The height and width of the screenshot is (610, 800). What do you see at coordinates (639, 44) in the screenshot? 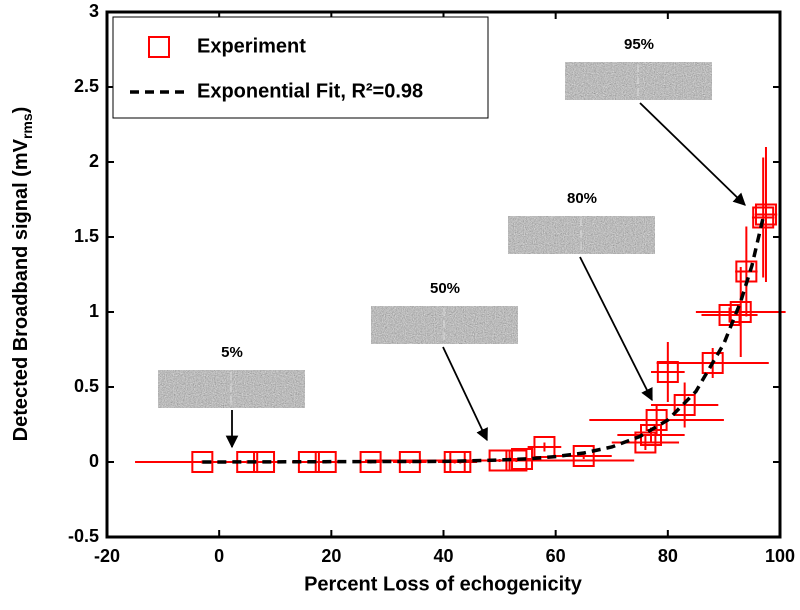
I see `annotation: 95%` at bounding box center [639, 44].